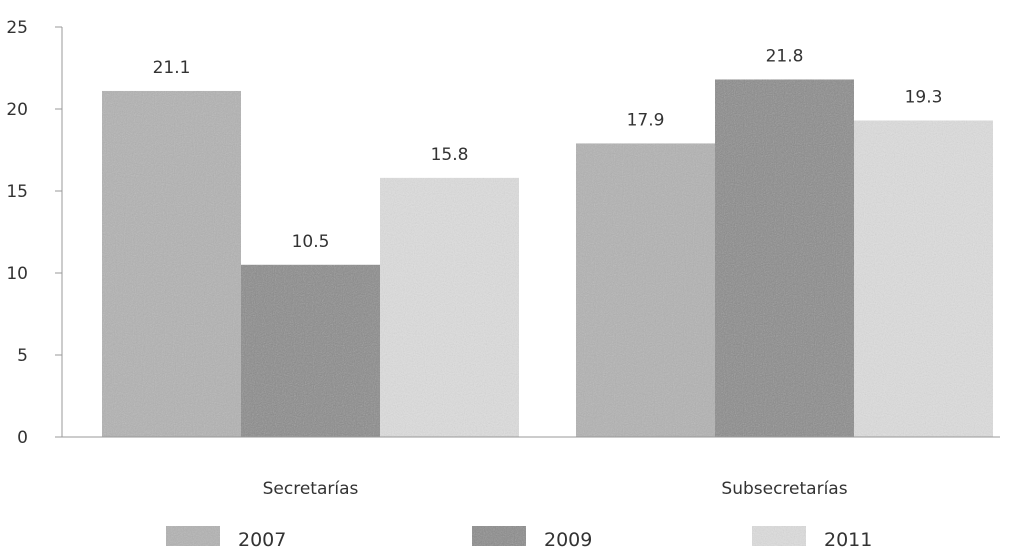  Describe the element at coordinates (499, 536) in the screenshot. I see `legend-swatch-2009` at that location.